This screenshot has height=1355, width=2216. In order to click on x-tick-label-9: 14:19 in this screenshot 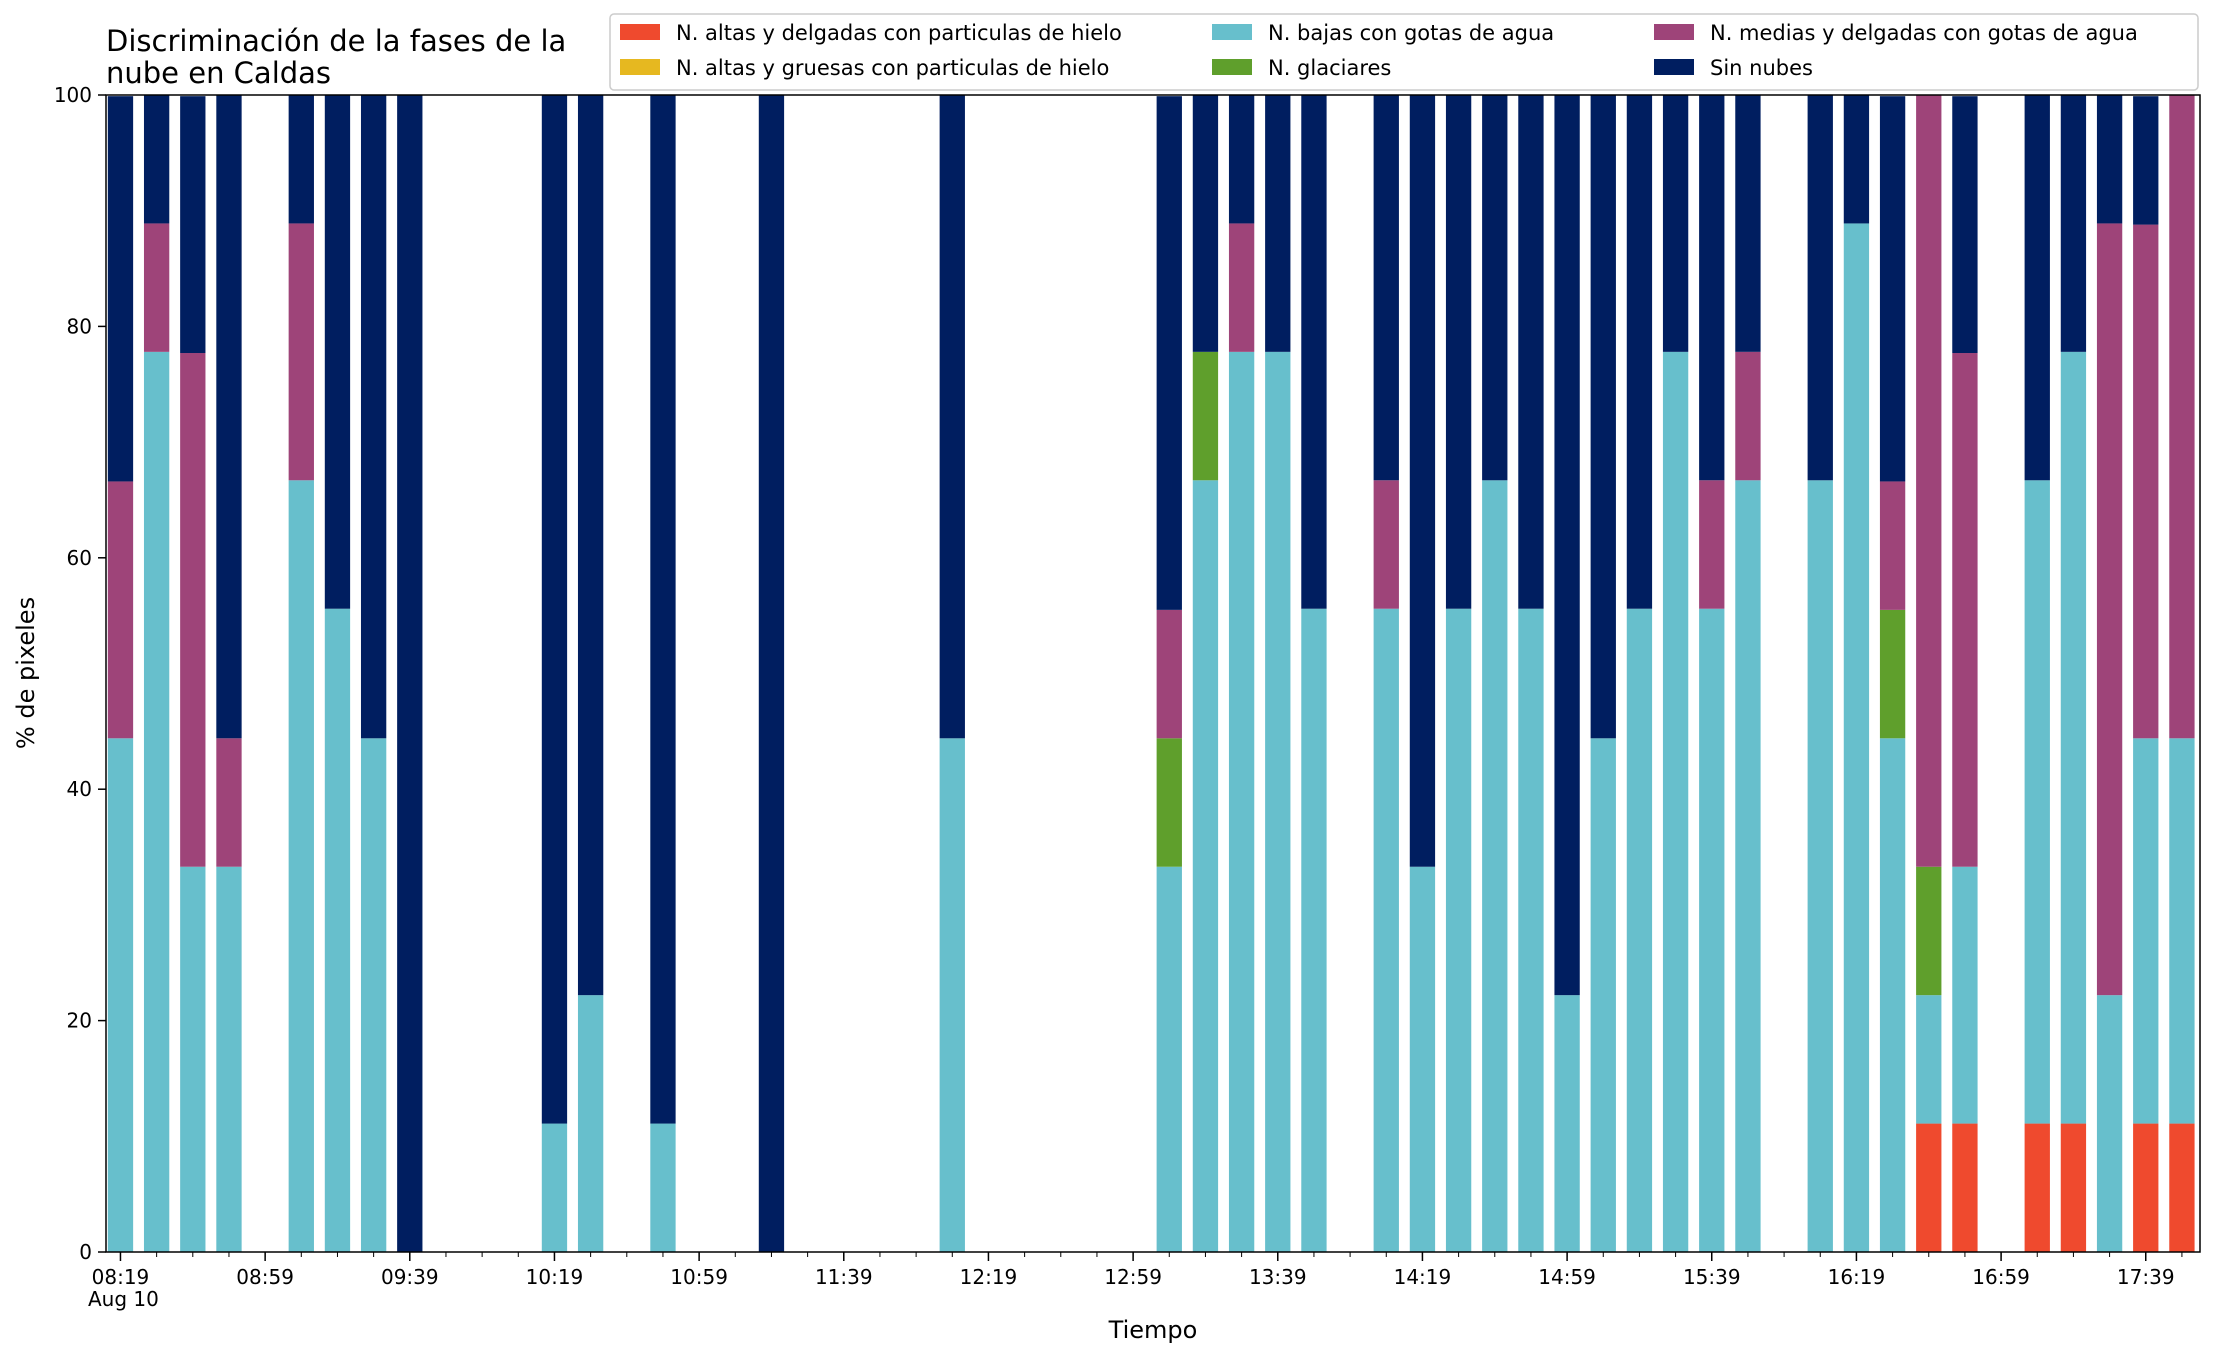, I will do `click(1423, 1277)`.